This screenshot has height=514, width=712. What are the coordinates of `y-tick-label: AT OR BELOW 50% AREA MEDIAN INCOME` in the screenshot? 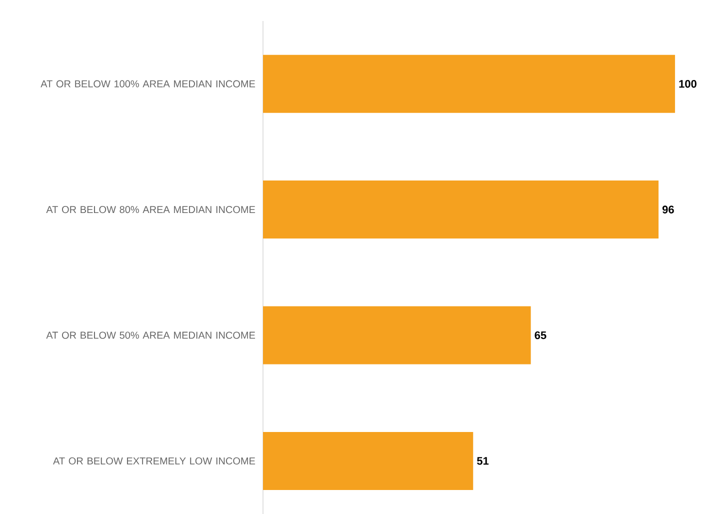 It's located at (151, 335).